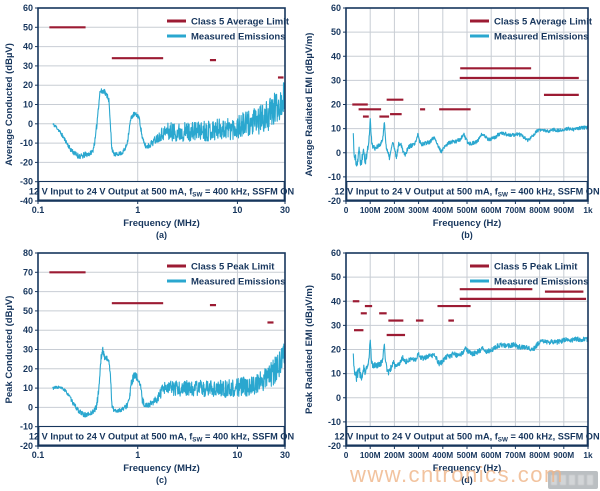 This screenshot has width=600, height=491. What do you see at coordinates (9, 104) in the screenshot?
I see `y-axis-title: Average Conducted (dBµV)` at bounding box center [9, 104].